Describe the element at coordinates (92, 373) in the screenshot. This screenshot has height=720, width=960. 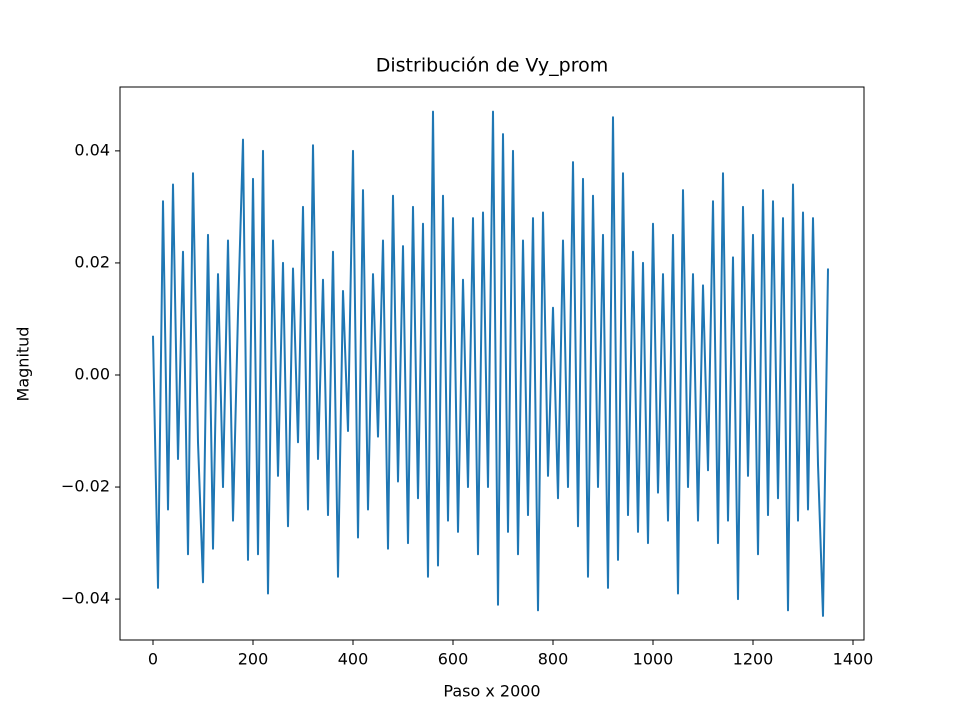
I see `y-tick-label: 0.00` at that location.